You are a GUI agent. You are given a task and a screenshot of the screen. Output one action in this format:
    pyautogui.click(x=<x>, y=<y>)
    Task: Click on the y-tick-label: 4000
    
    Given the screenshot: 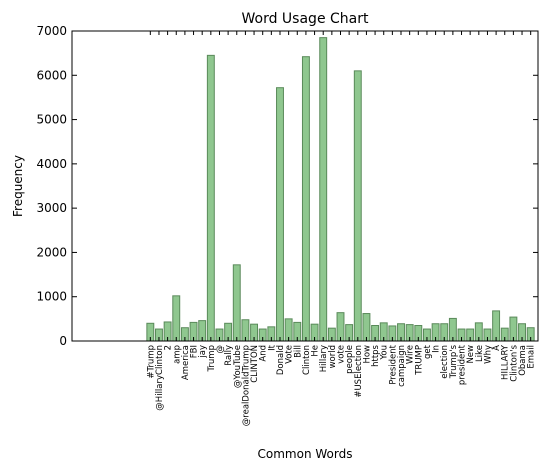 What is the action you would take?
    pyautogui.click(x=51, y=164)
    